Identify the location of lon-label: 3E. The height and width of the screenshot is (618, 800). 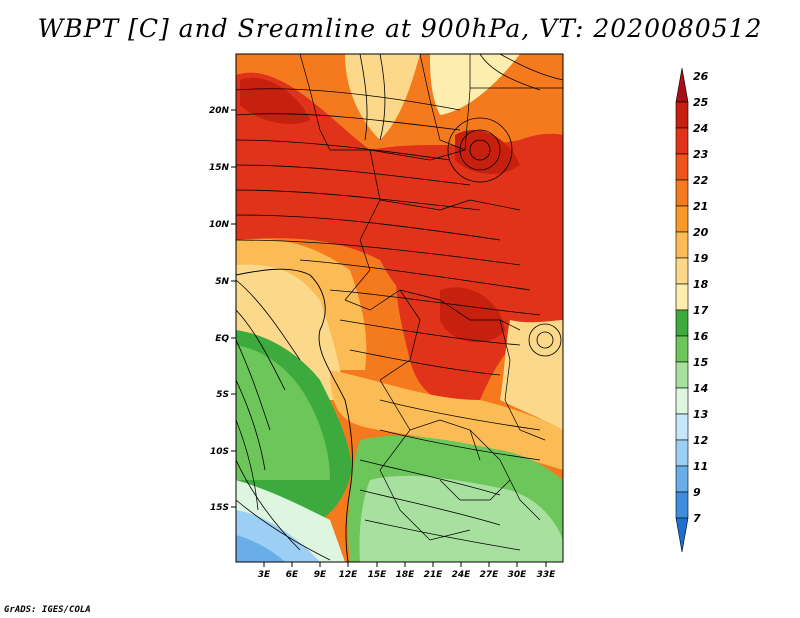
(264, 575).